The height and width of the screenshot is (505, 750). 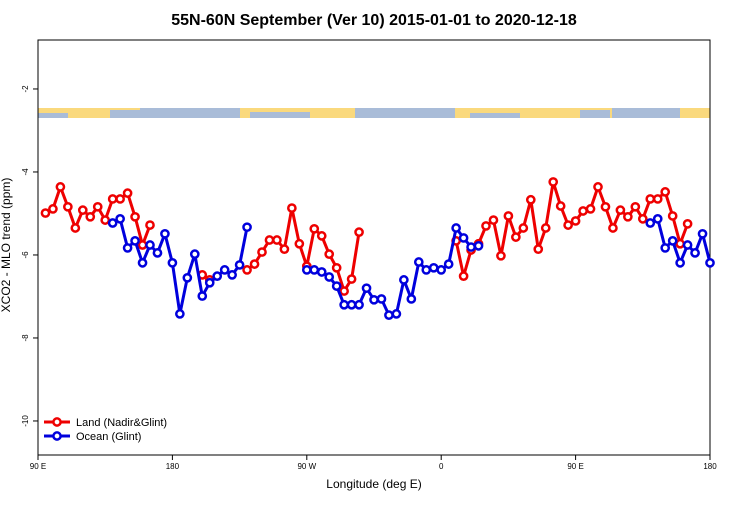 I want to click on legend-label: Ocean (Glint), so click(x=108, y=437).